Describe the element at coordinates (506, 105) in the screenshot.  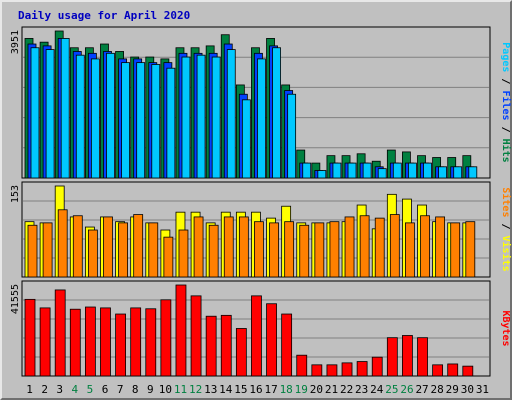
I see `hits-legend-part: Files` at that location.